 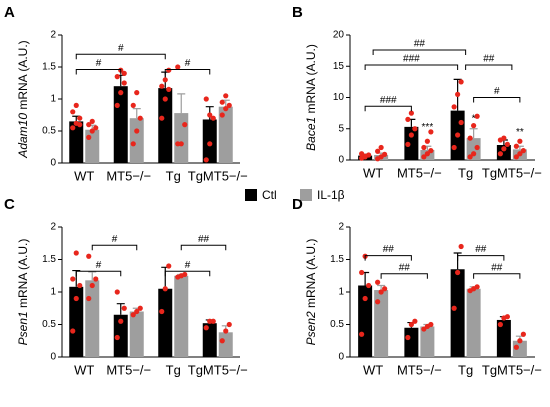 I want to click on legend-label: IL-1β, so click(x=331, y=195).